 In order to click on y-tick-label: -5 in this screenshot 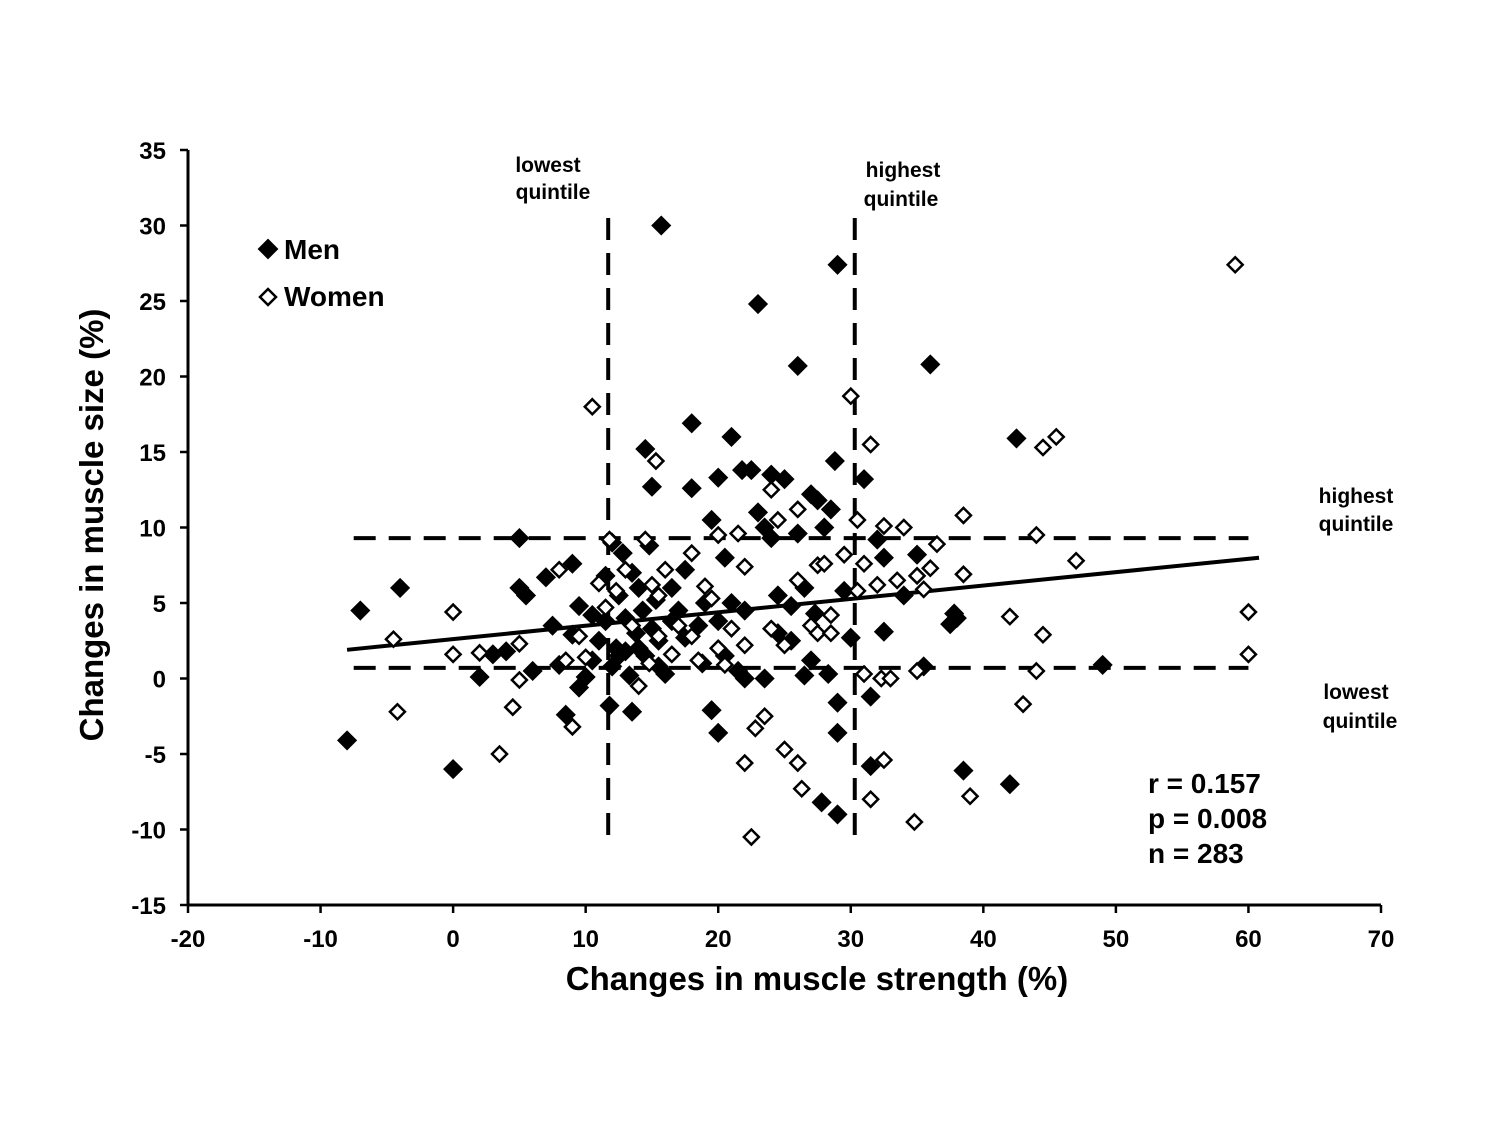, I will do `click(155, 755)`.